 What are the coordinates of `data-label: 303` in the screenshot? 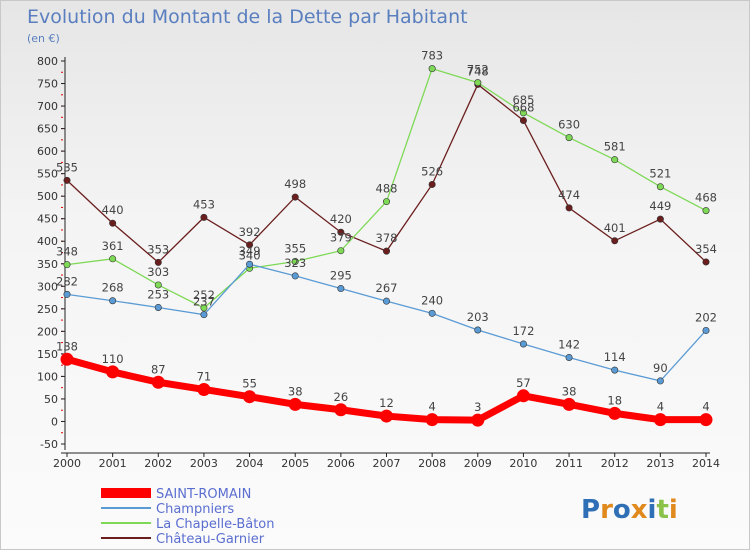 It's located at (158, 272).